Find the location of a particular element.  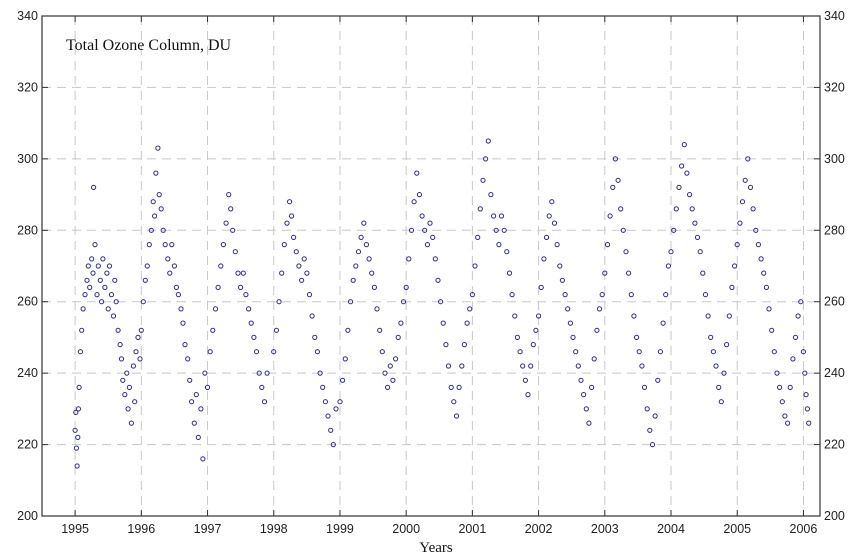

chart-title: Total Ozone Column, DU is located at coordinates (149, 45).